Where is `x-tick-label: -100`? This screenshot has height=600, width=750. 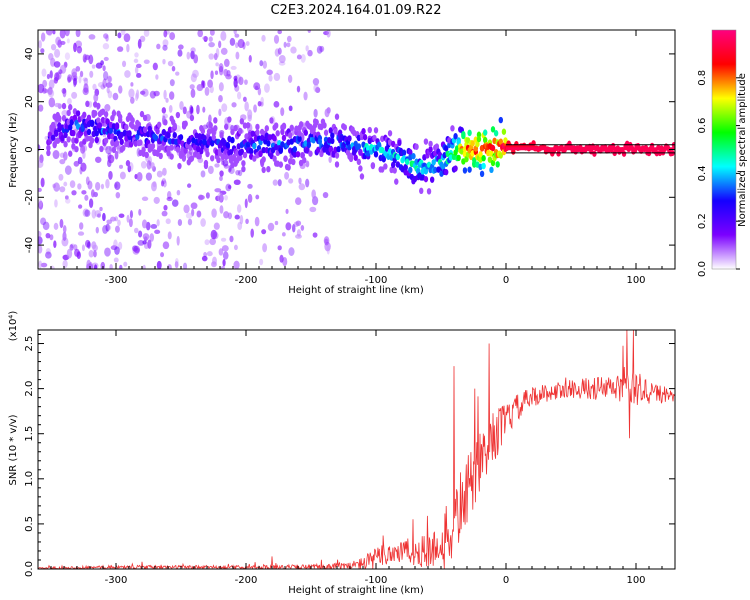 x-tick-label: -100 is located at coordinates (376, 580).